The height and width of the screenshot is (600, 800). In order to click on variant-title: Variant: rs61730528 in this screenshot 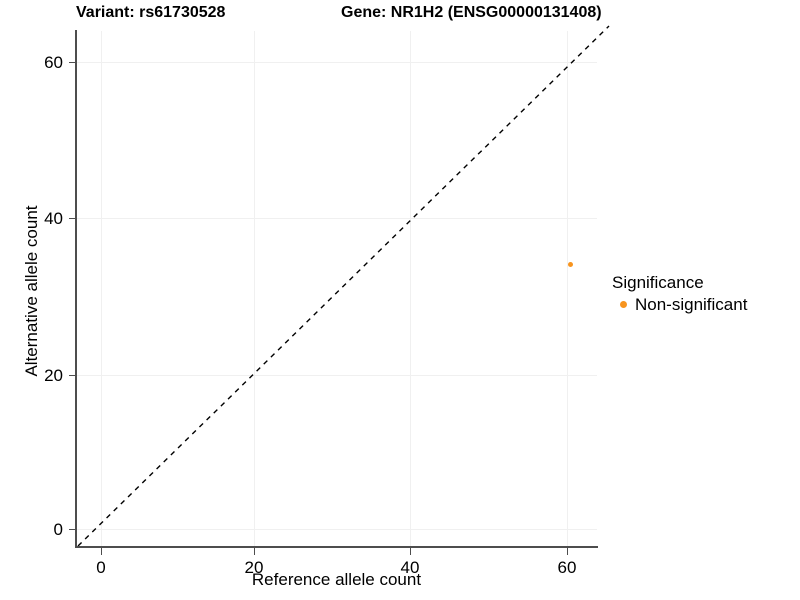, I will do `click(151, 12)`.